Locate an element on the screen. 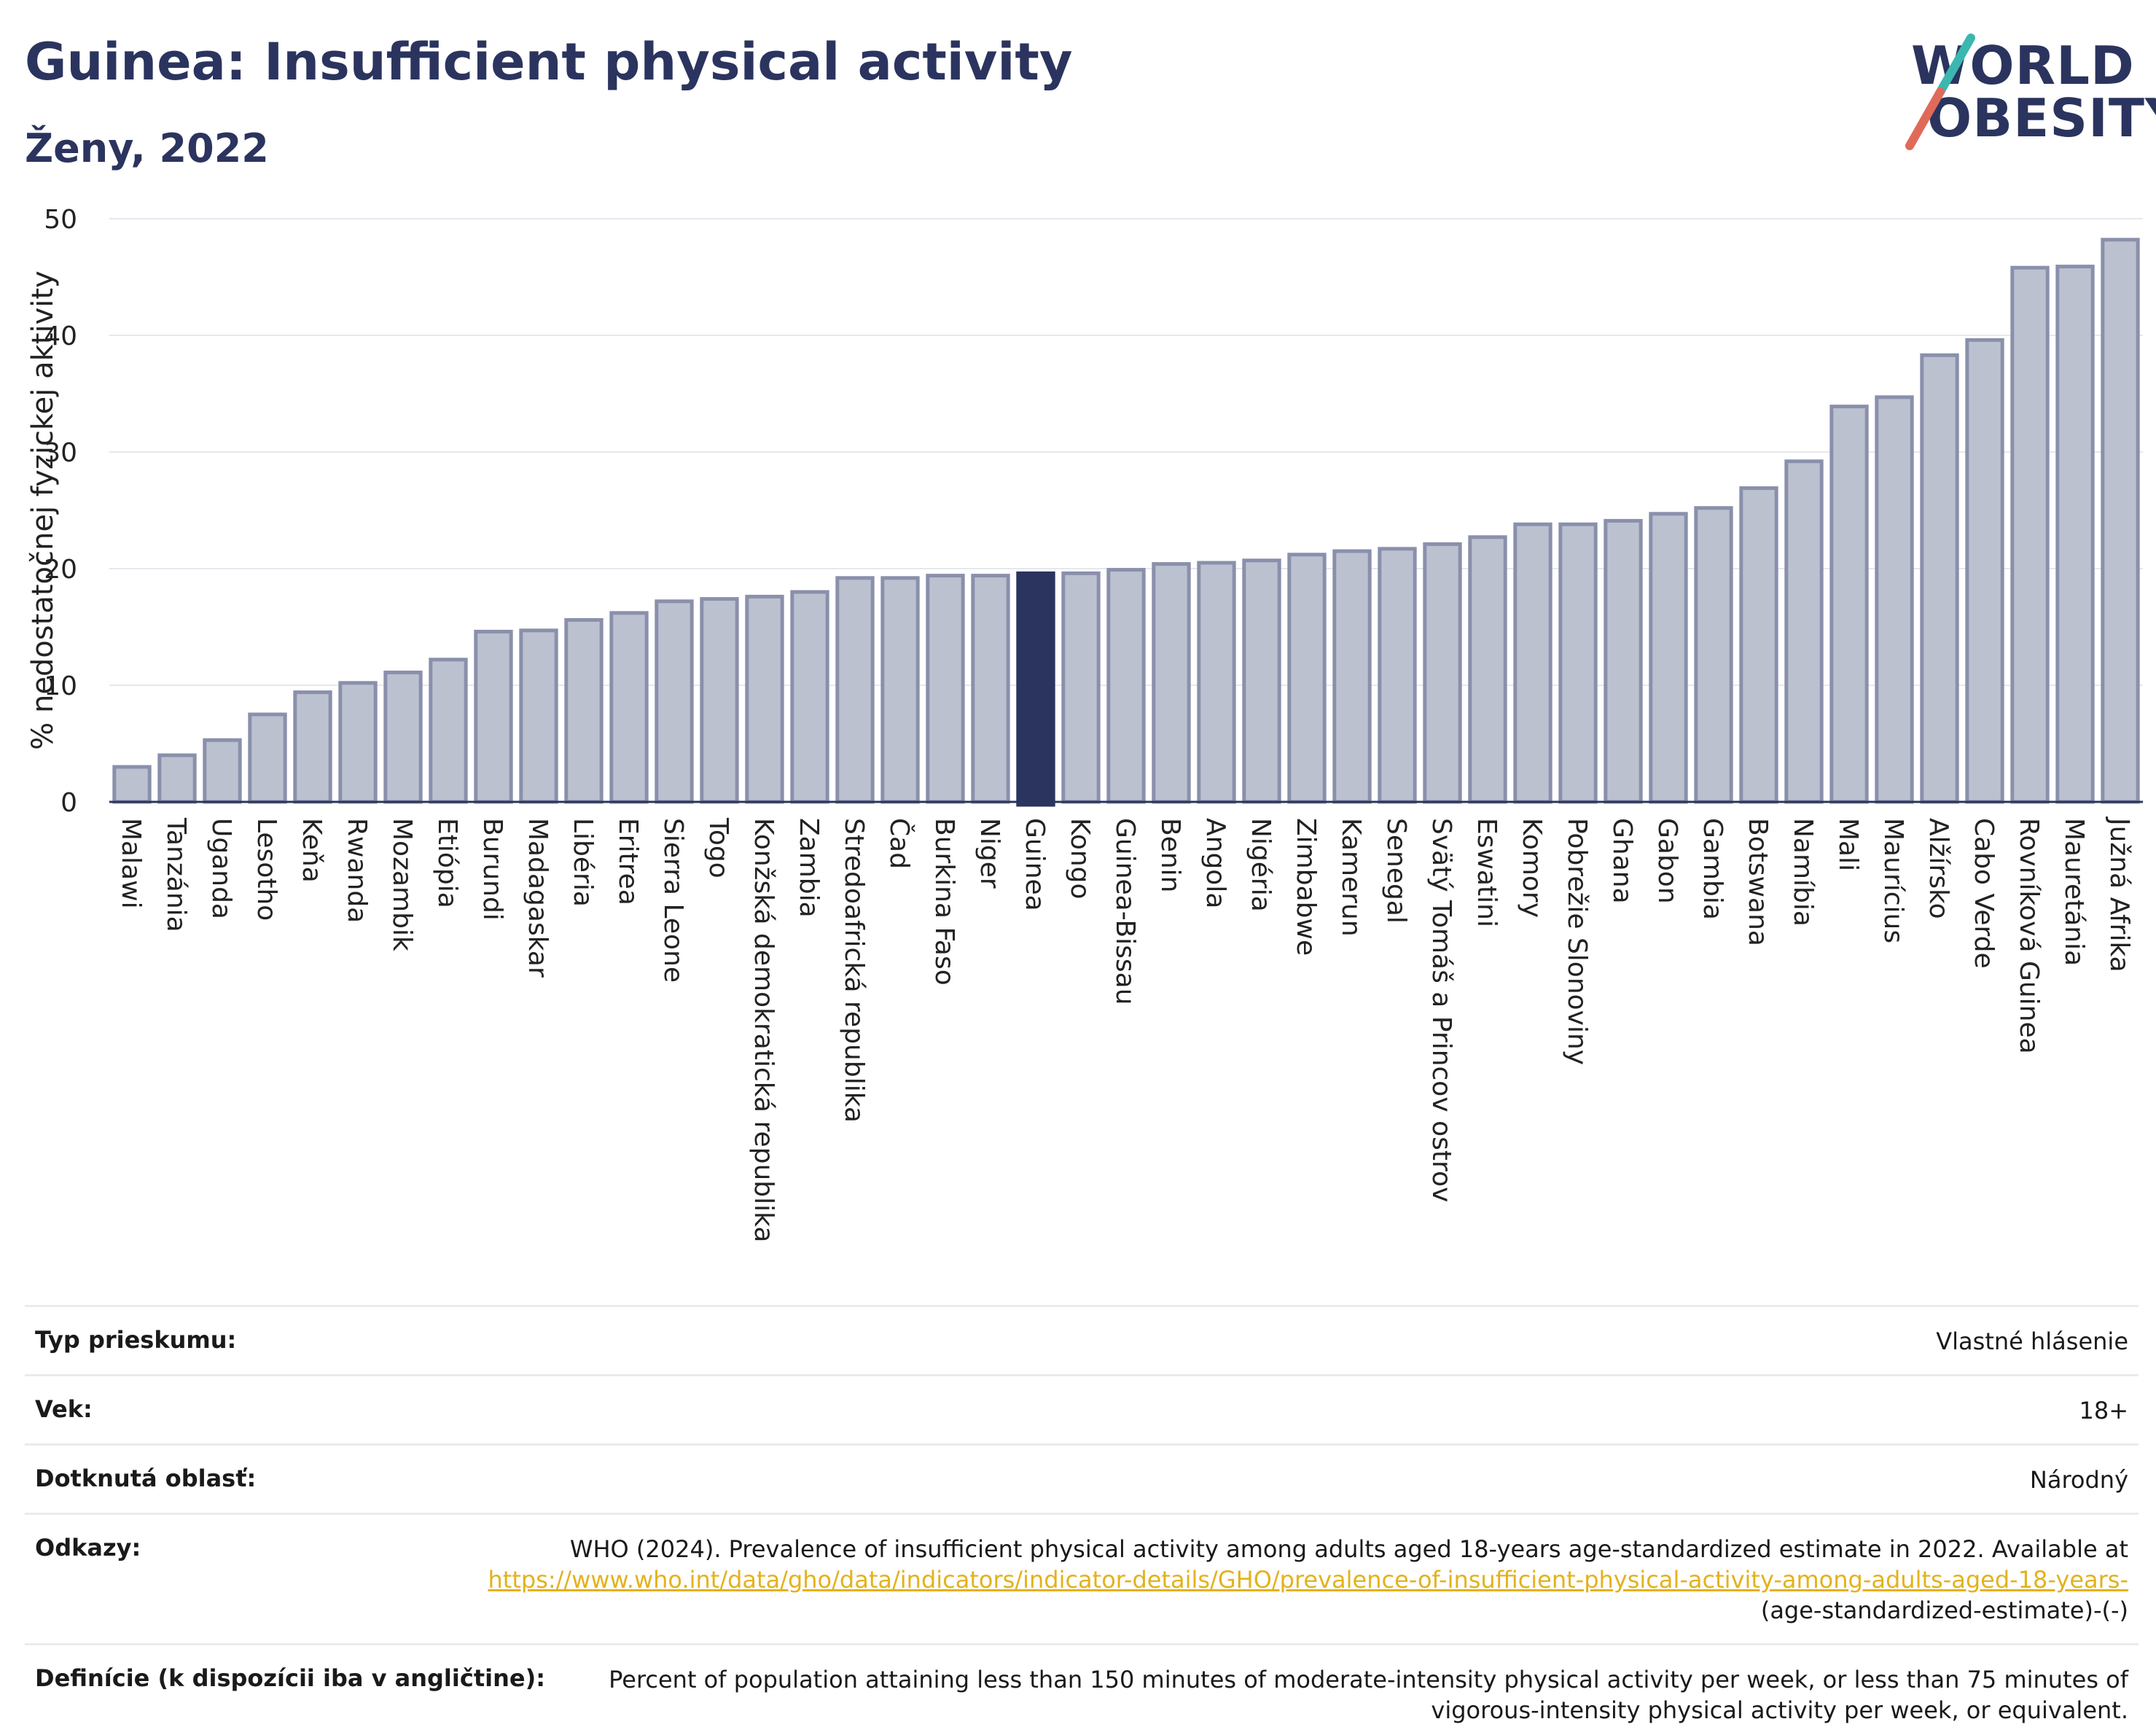  x-tick-label: Gabon is located at coordinates (1667, 861).